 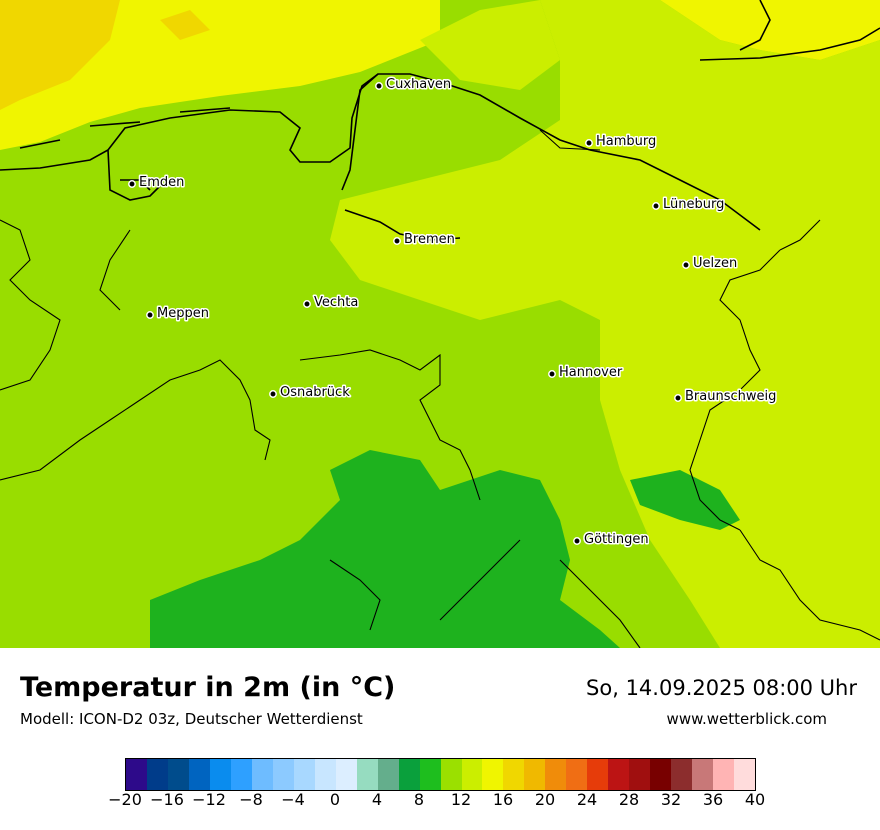 What do you see at coordinates (132, 184) in the screenshot?
I see `city-marker-emden` at bounding box center [132, 184].